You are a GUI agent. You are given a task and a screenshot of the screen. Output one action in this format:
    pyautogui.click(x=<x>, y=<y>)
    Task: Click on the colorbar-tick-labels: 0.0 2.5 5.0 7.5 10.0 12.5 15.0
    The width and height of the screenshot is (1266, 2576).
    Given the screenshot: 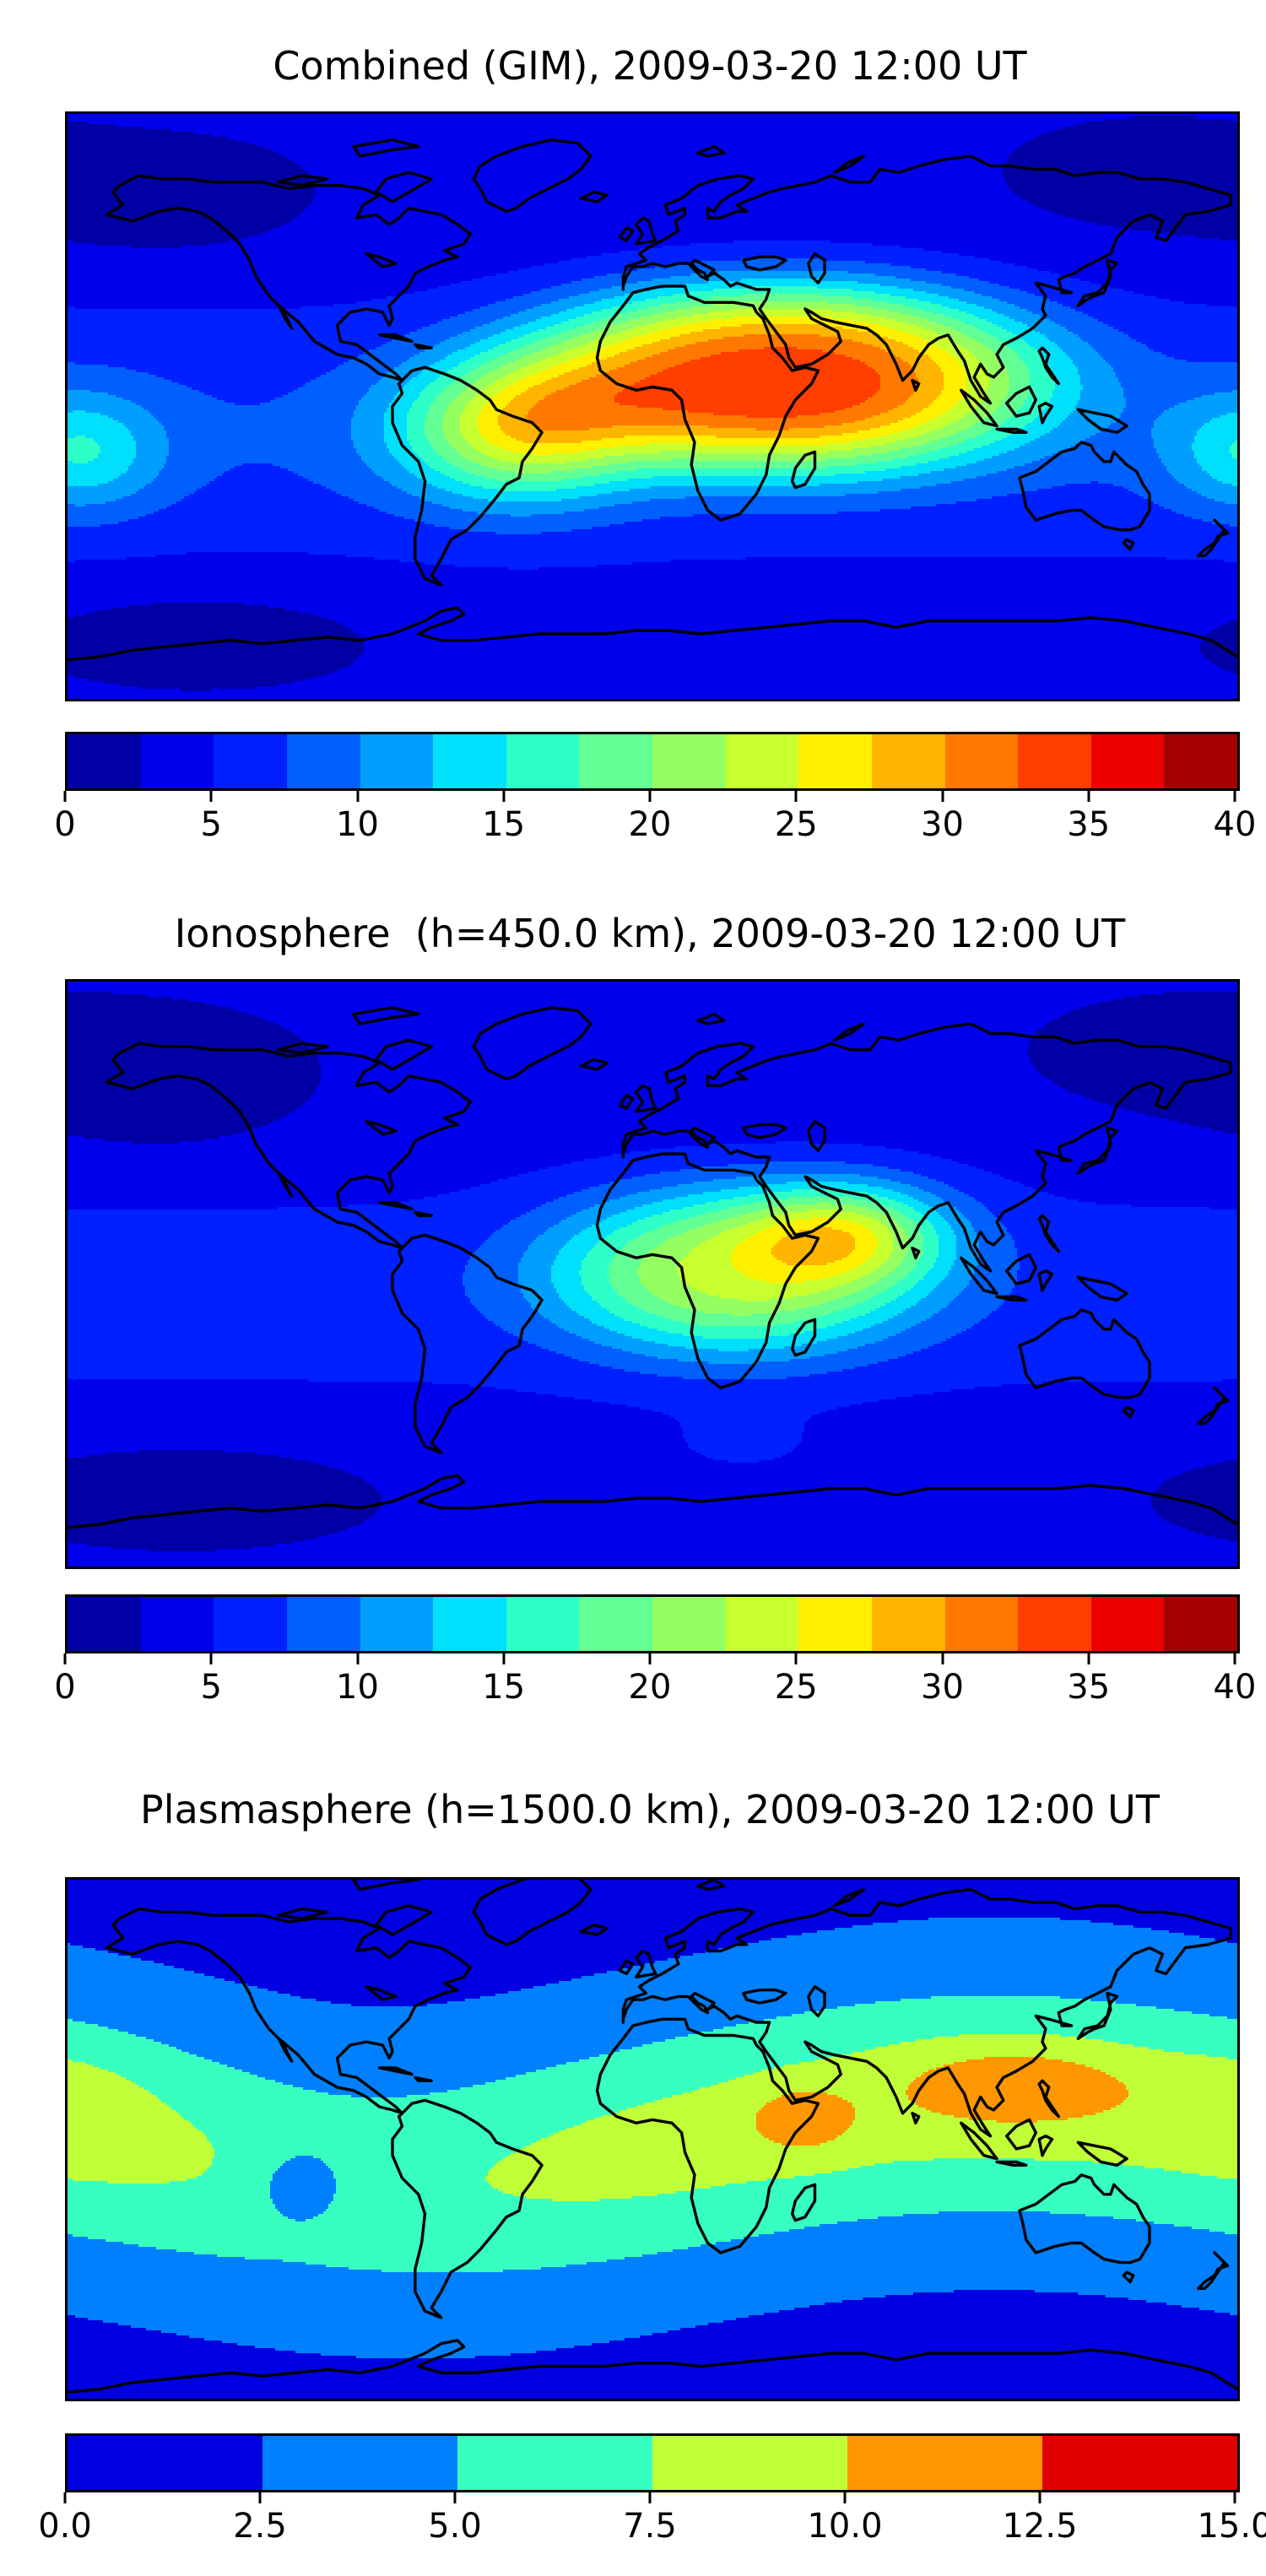 What is the action you would take?
    pyautogui.click(x=652, y=2527)
    